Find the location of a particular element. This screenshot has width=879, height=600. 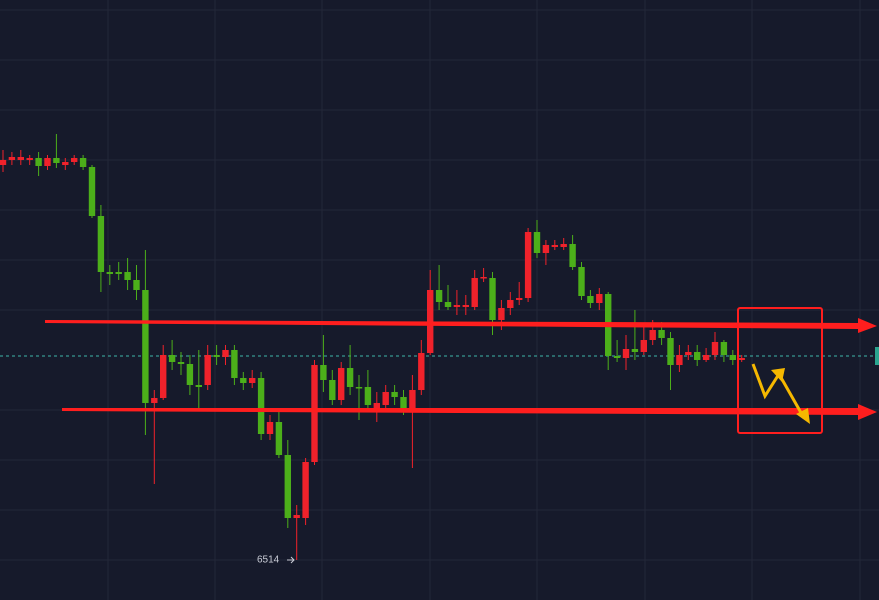

low-label: 6514 is located at coordinates (268, 560).